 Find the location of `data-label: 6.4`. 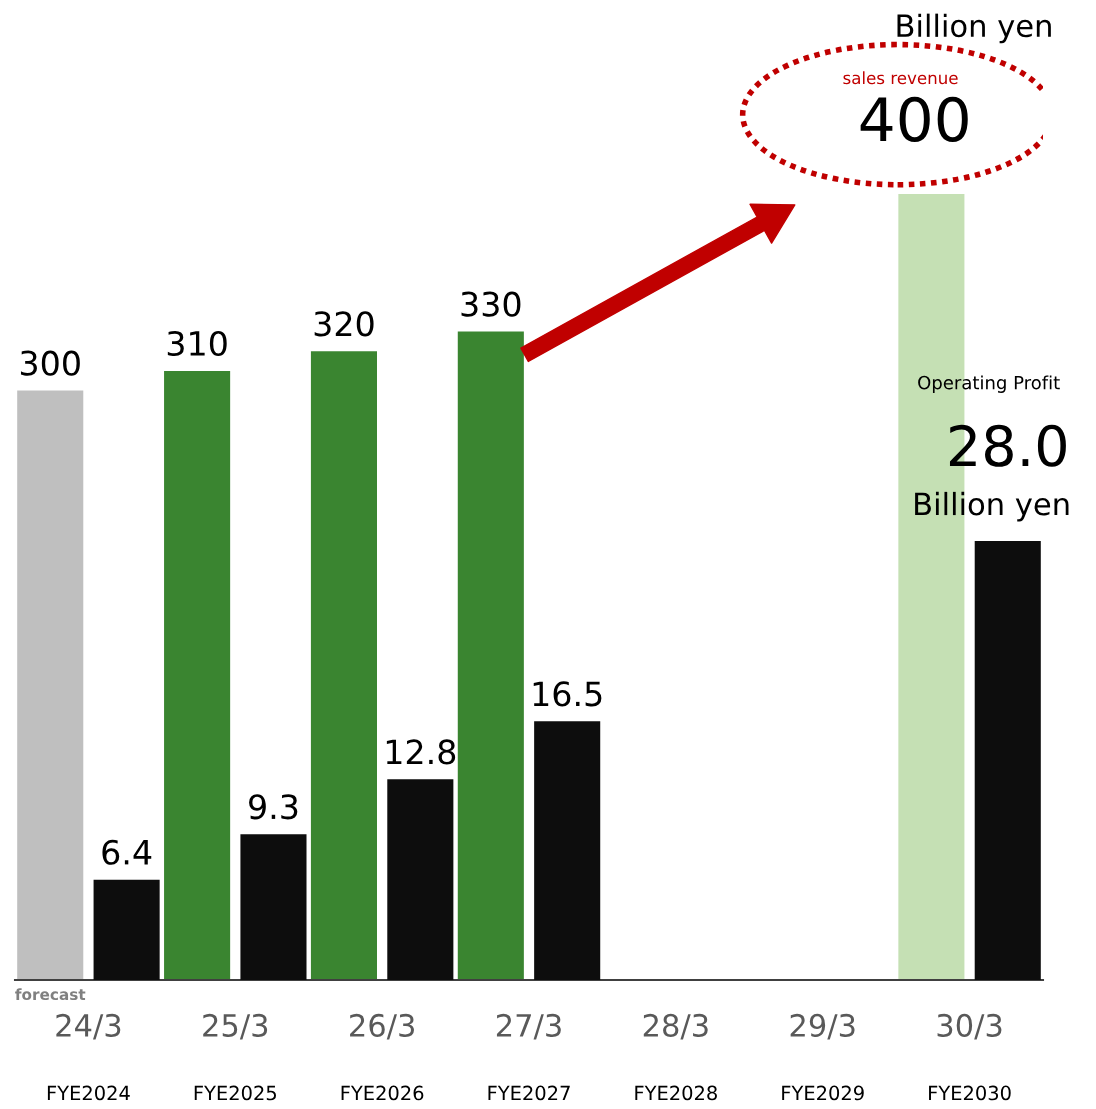

data-label: 6.4 is located at coordinates (127, 852).